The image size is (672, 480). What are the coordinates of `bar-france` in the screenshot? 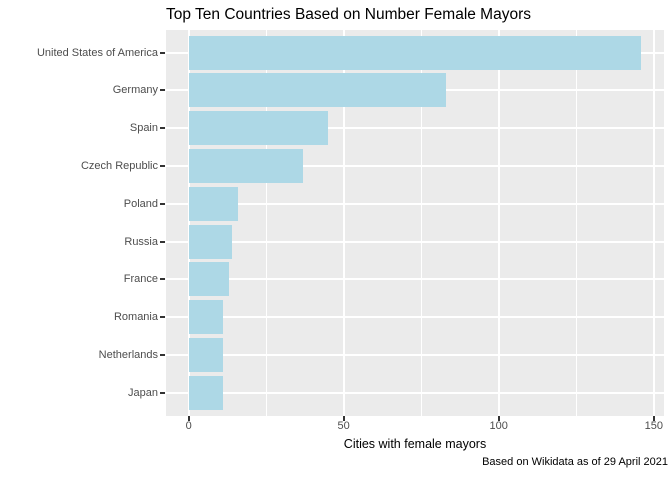 It's located at (208, 279).